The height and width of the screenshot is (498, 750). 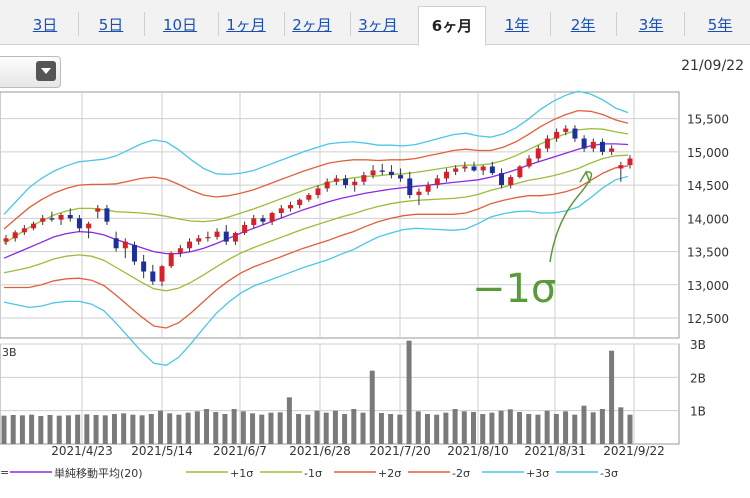 What do you see at coordinates (708, 120) in the screenshot?
I see `price-tick-label: 15,500` at bounding box center [708, 120].